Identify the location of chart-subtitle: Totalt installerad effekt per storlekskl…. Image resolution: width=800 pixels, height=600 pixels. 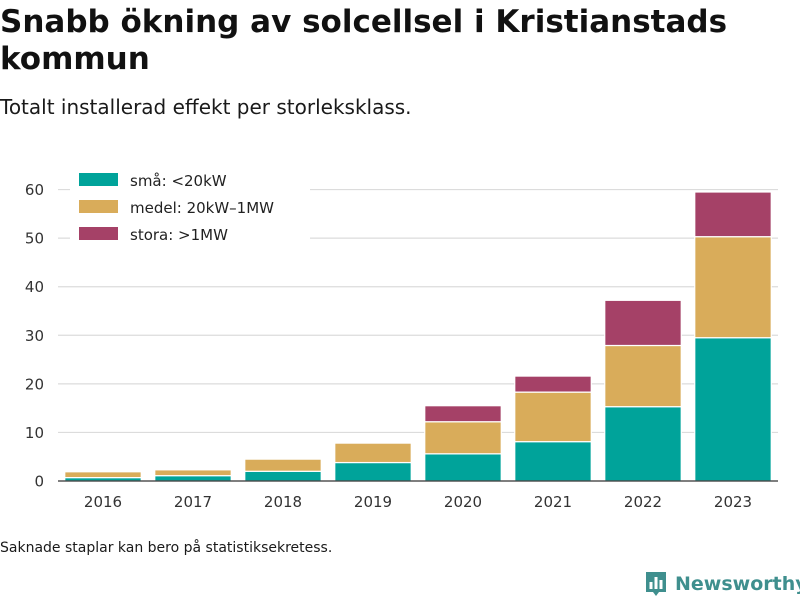
(206, 107).